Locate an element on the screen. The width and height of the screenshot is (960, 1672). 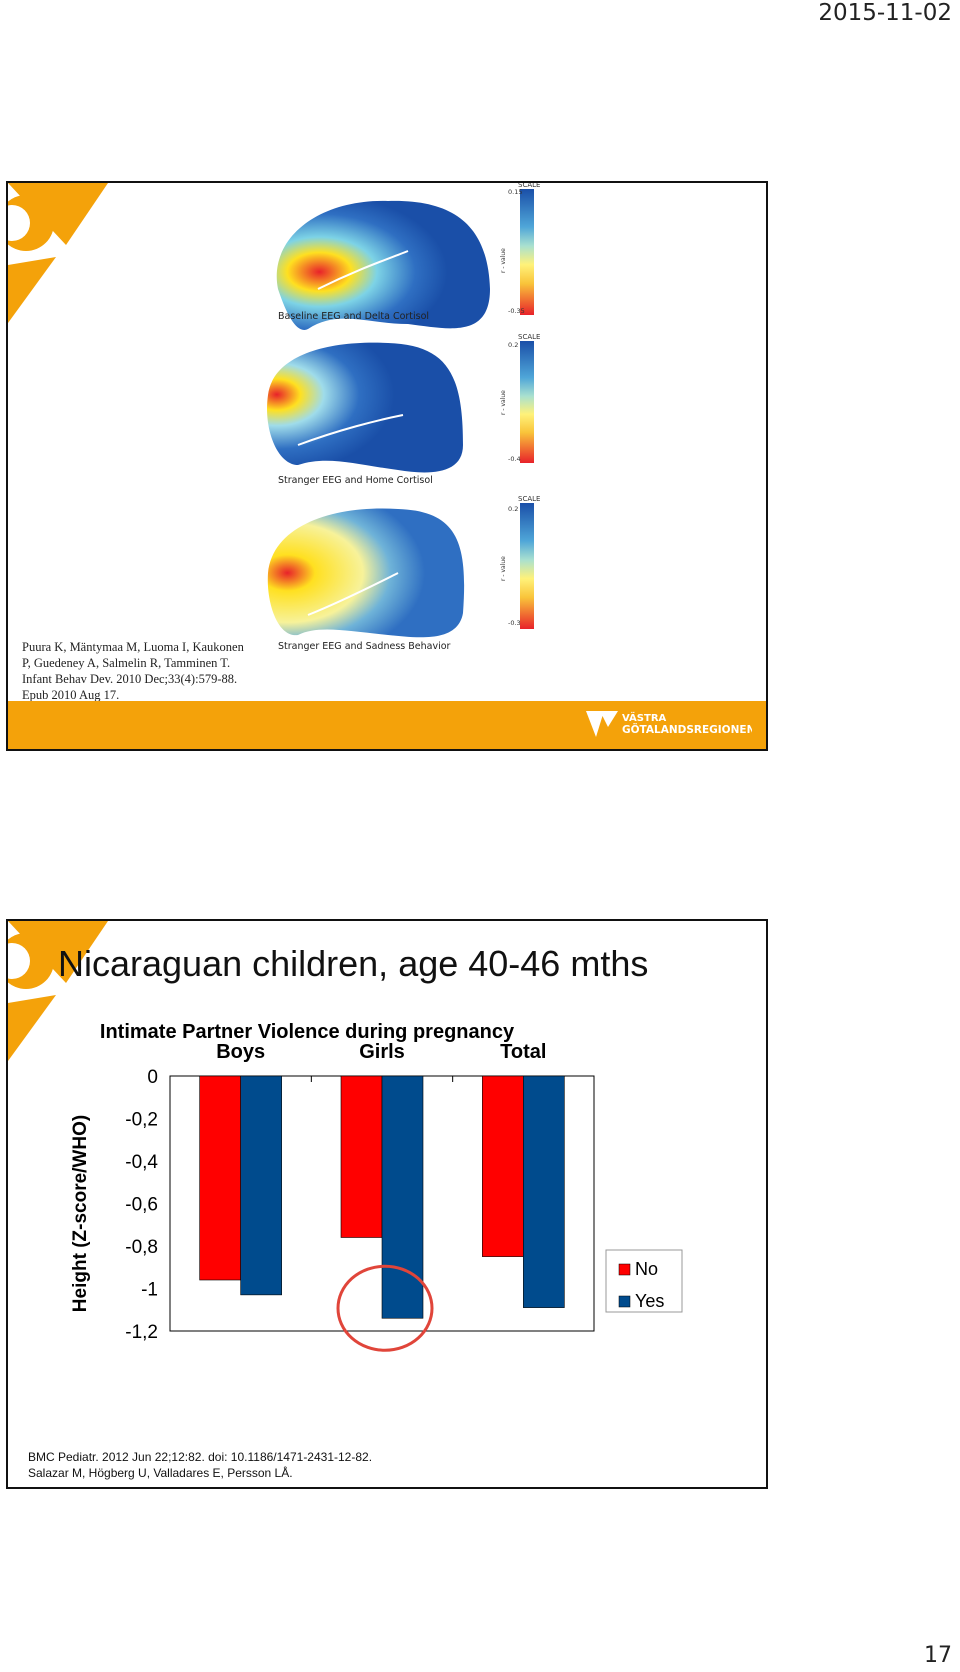
scale-2-tick: 0.2 is located at coordinates (513, 345).